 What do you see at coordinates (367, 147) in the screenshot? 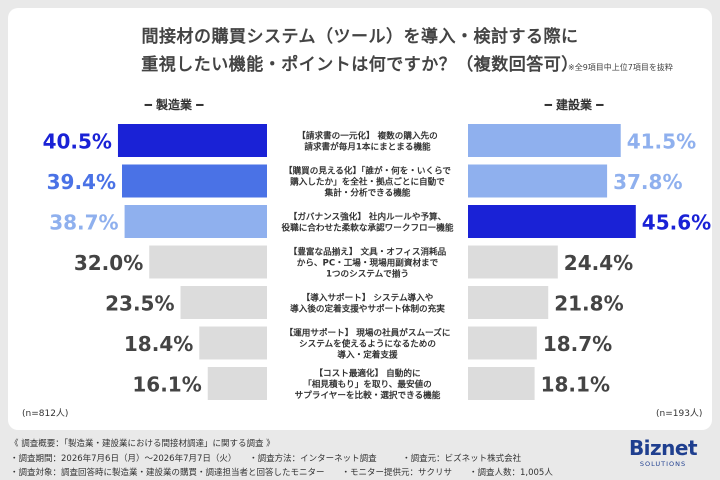
I see `category-label-0-line-1: 請求書が毎月1本にまとまる機能` at bounding box center [367, 147].